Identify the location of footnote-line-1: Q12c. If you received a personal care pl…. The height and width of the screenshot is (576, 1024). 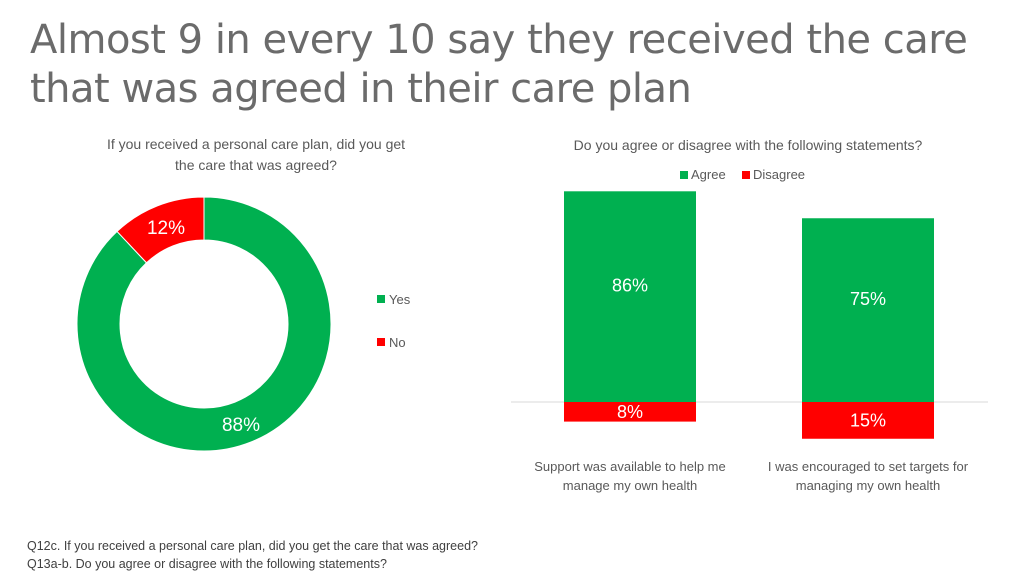
(252, 546).